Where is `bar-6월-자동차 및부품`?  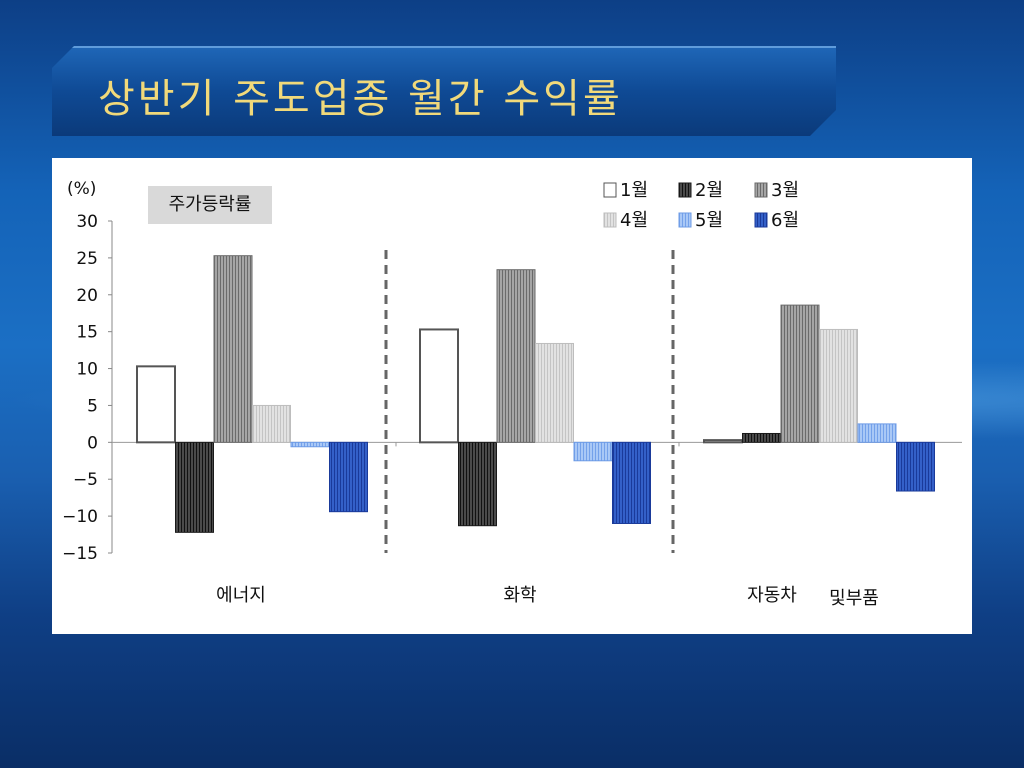
bar-6월-자동차 및부품 is located at coordinates (915, 466).